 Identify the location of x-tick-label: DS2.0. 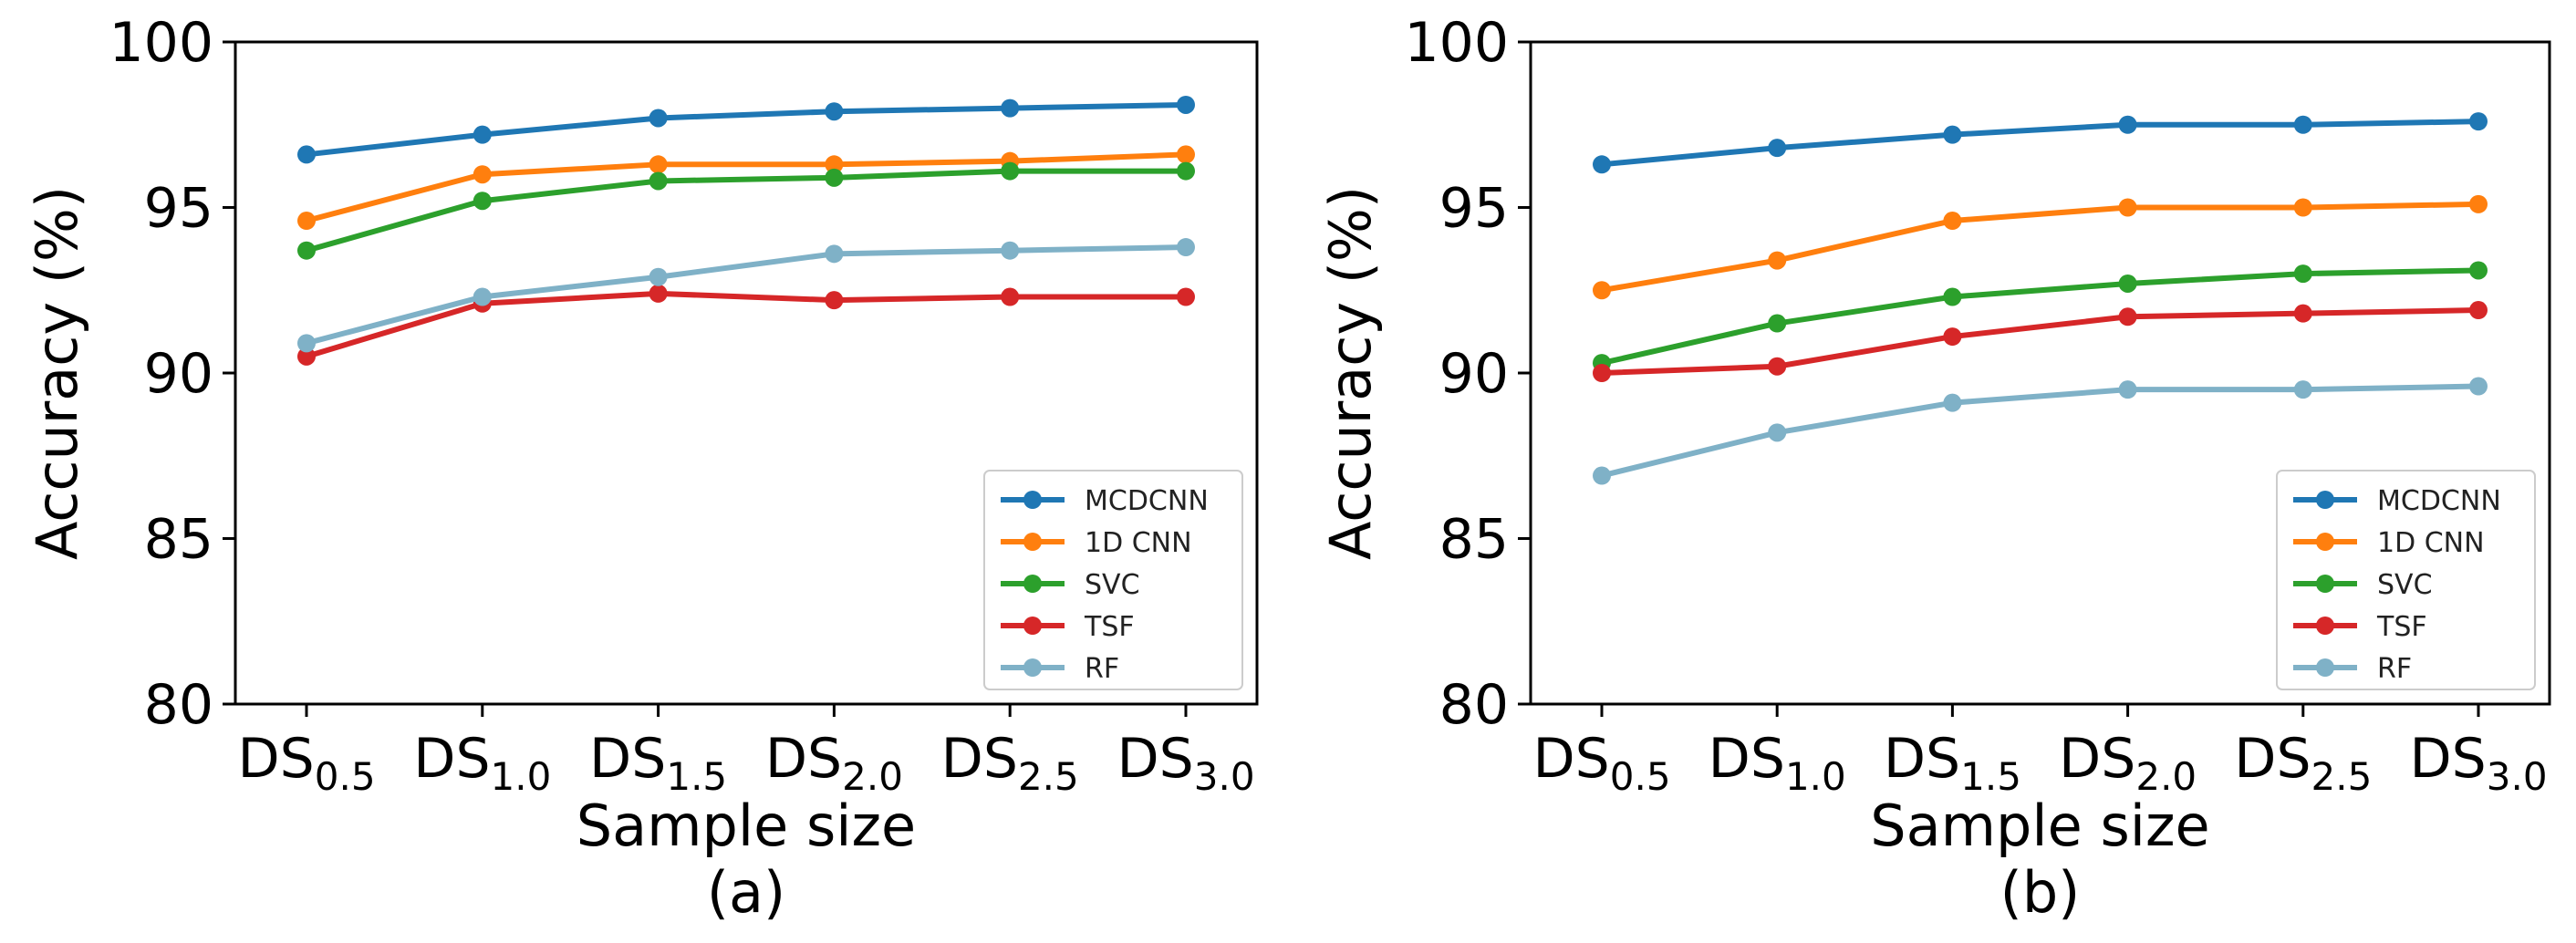
(834, 763).